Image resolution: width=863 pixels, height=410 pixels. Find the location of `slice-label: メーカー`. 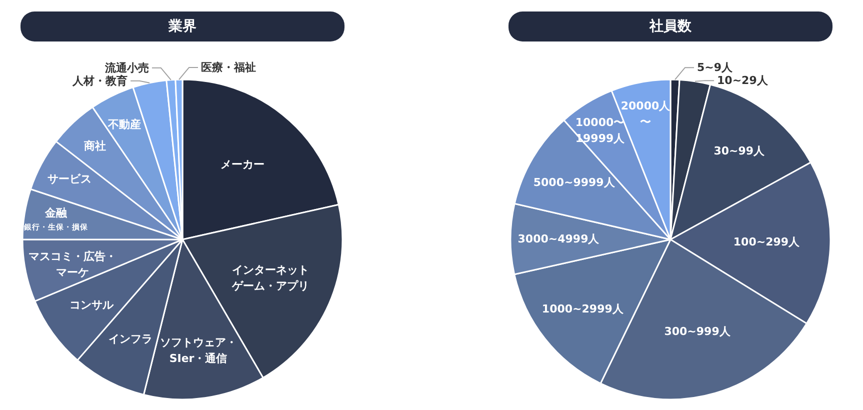

slice-label: メーカー is located at coordinates (242, 165).